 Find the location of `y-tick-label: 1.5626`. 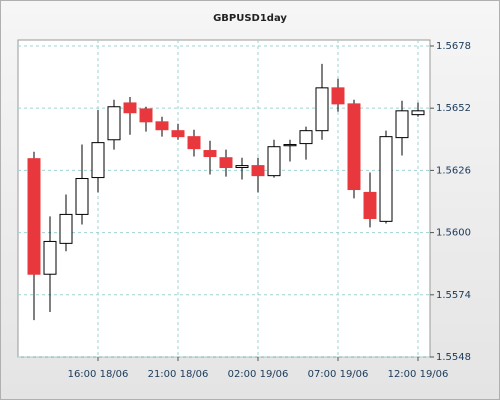

y-tick-label: 1.5626 is located at coordinates (453, 170).